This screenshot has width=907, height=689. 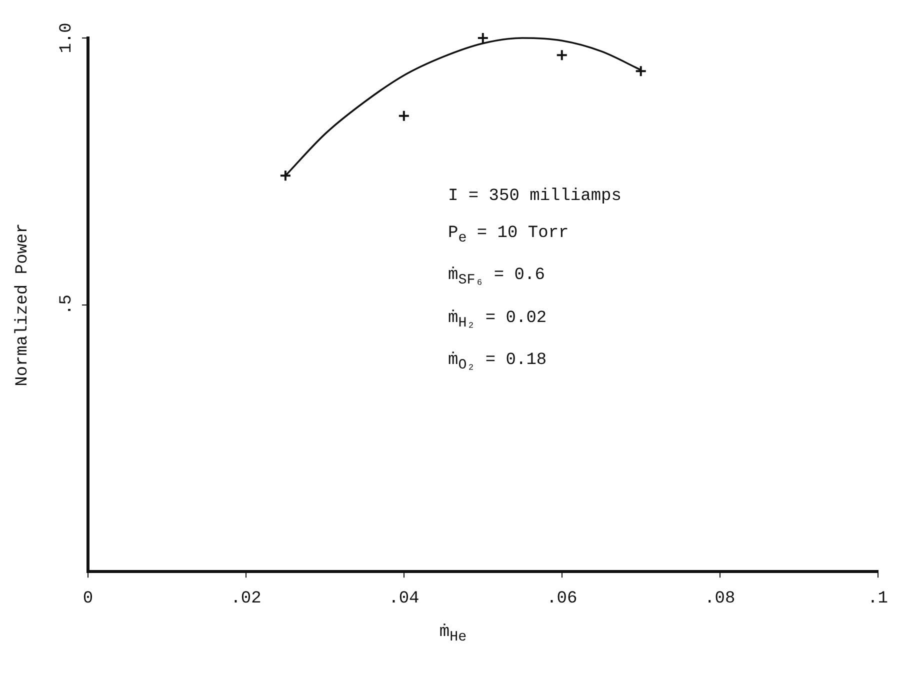 What do you see at coordinates (509, 235) in the screenshot?
I see `annotation: P$_{e}$ = 10 Torr` at bounding box center [509, 235].